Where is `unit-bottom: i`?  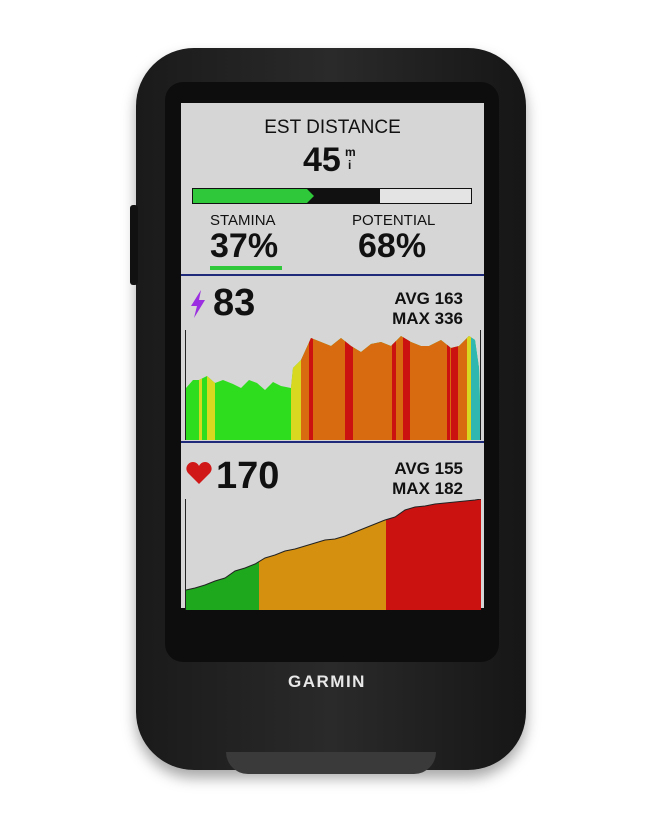 unit-bottom: i is located at coordinates (350, 165).